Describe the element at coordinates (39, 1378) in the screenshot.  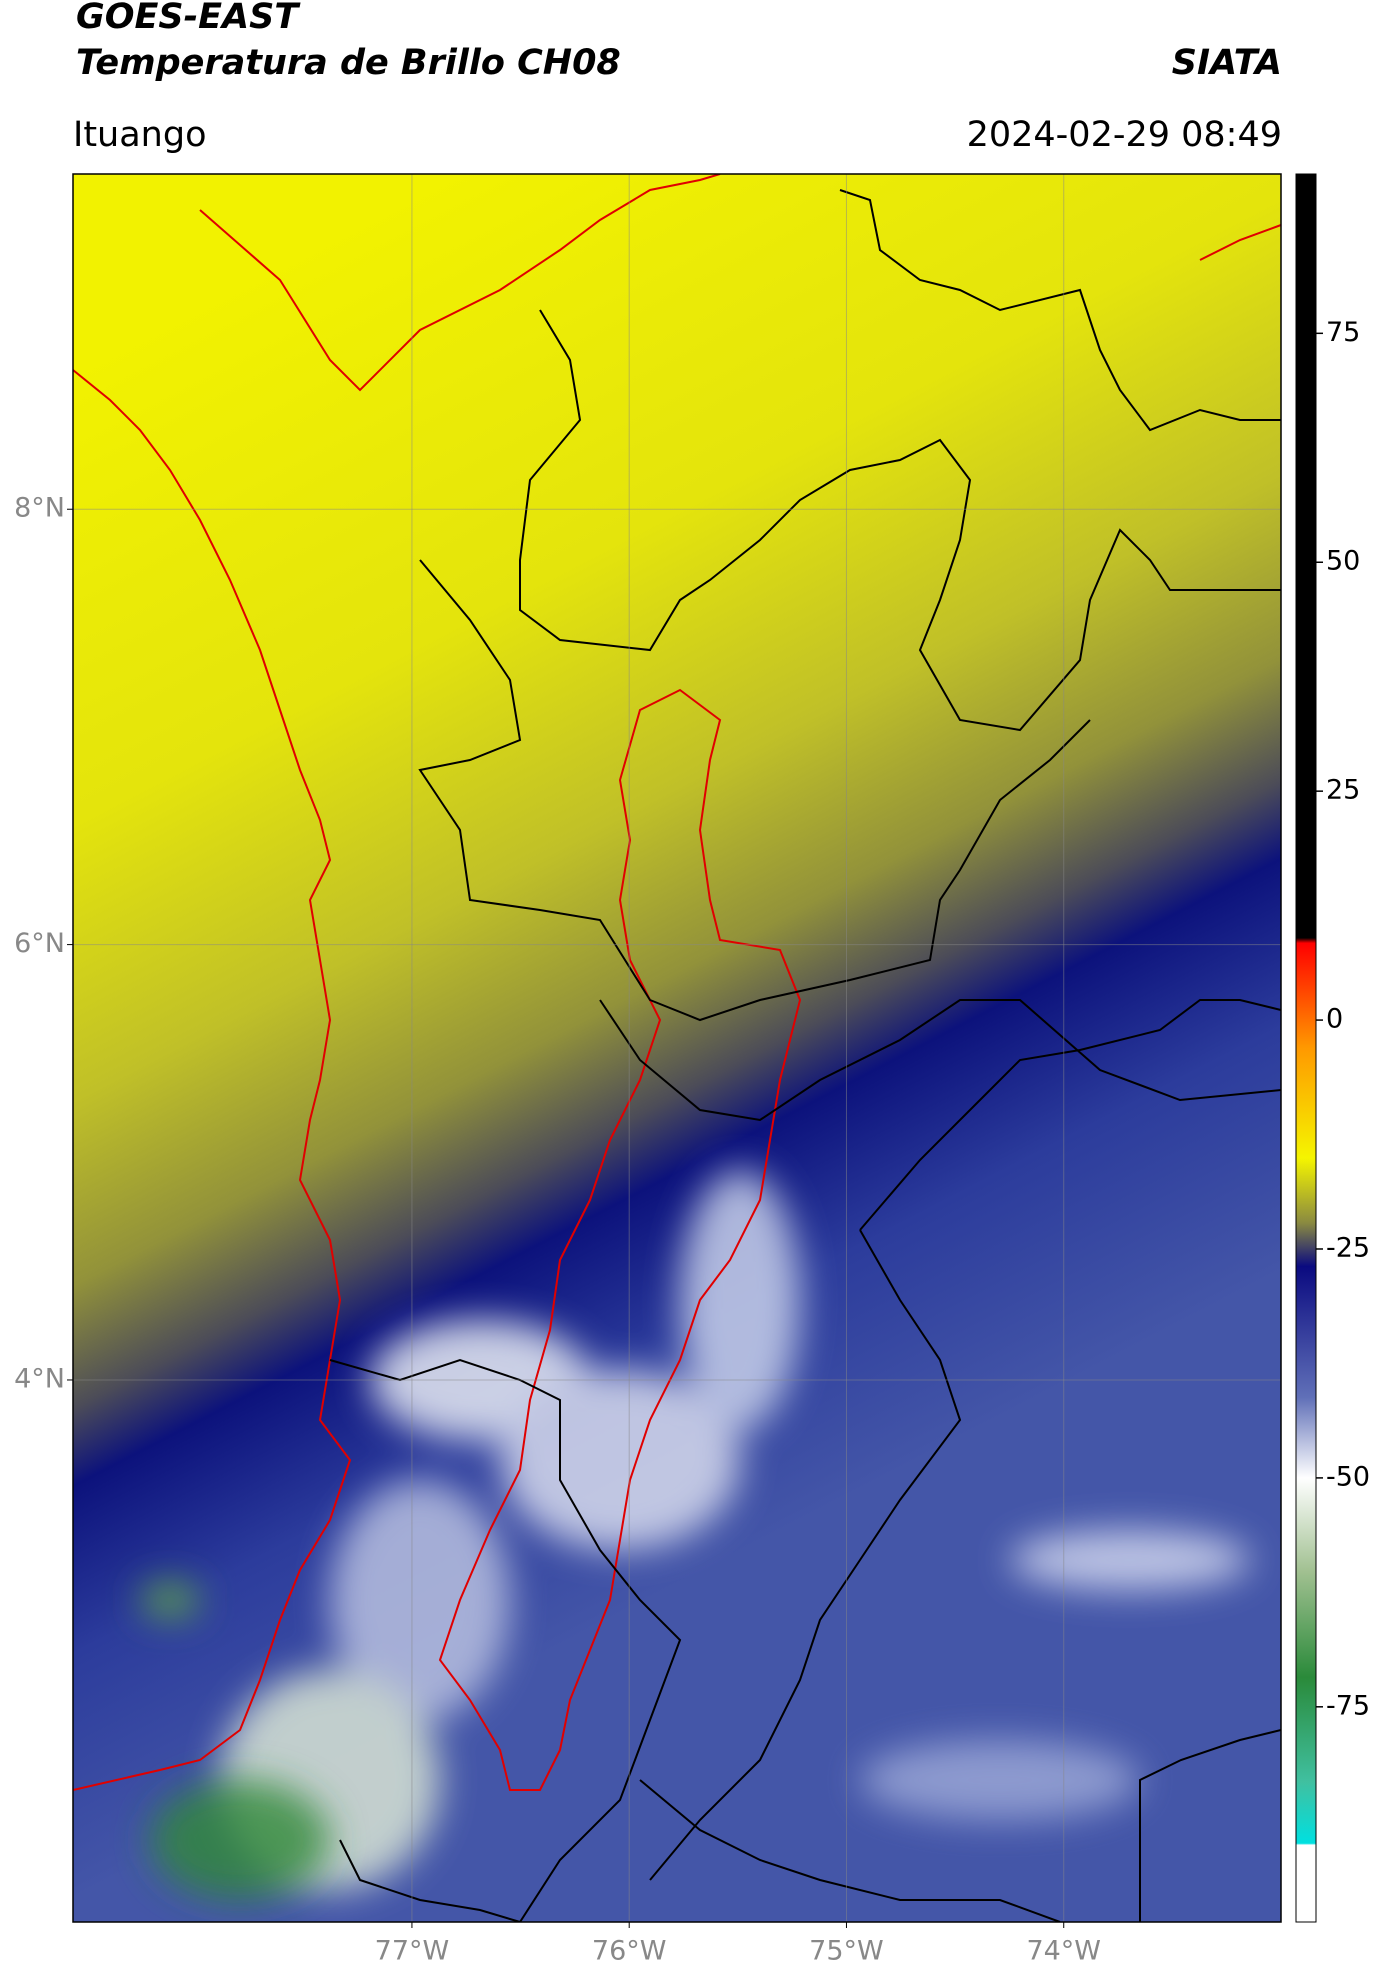
I see `lat-tick-label: 4°N` at that location.